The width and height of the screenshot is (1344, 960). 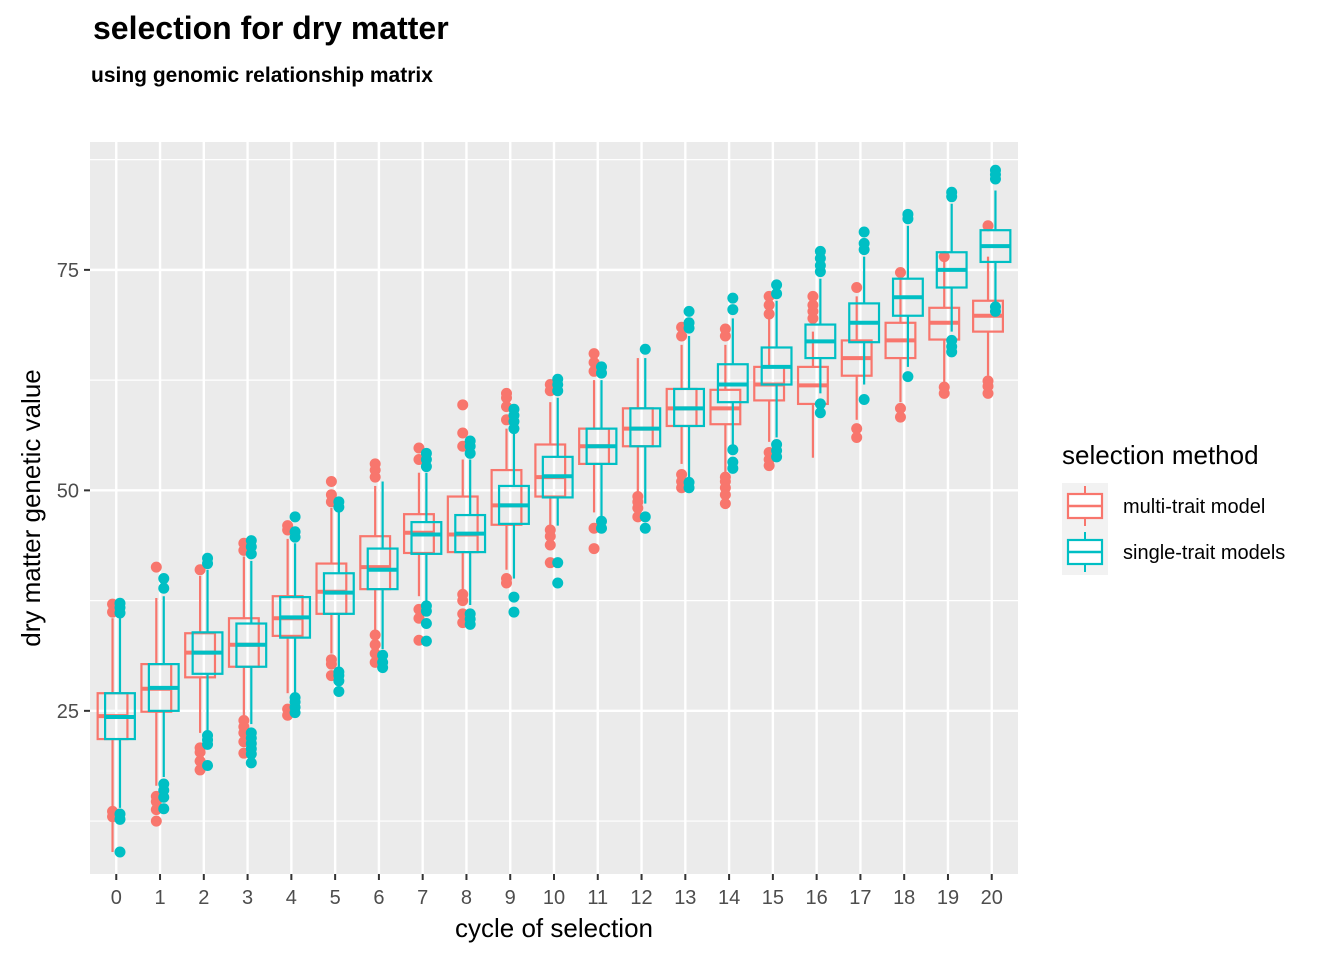 What do you see at coordinates (817, 898) in the screenshot?
I see `x-tick-label: 16` at bounding box center [817, 898].